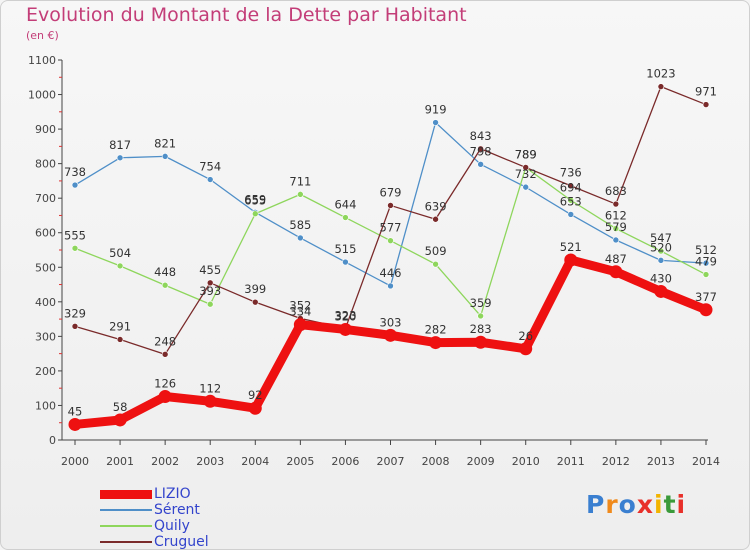  I want to click on x-tick-label: 2004, so click(255, 461).